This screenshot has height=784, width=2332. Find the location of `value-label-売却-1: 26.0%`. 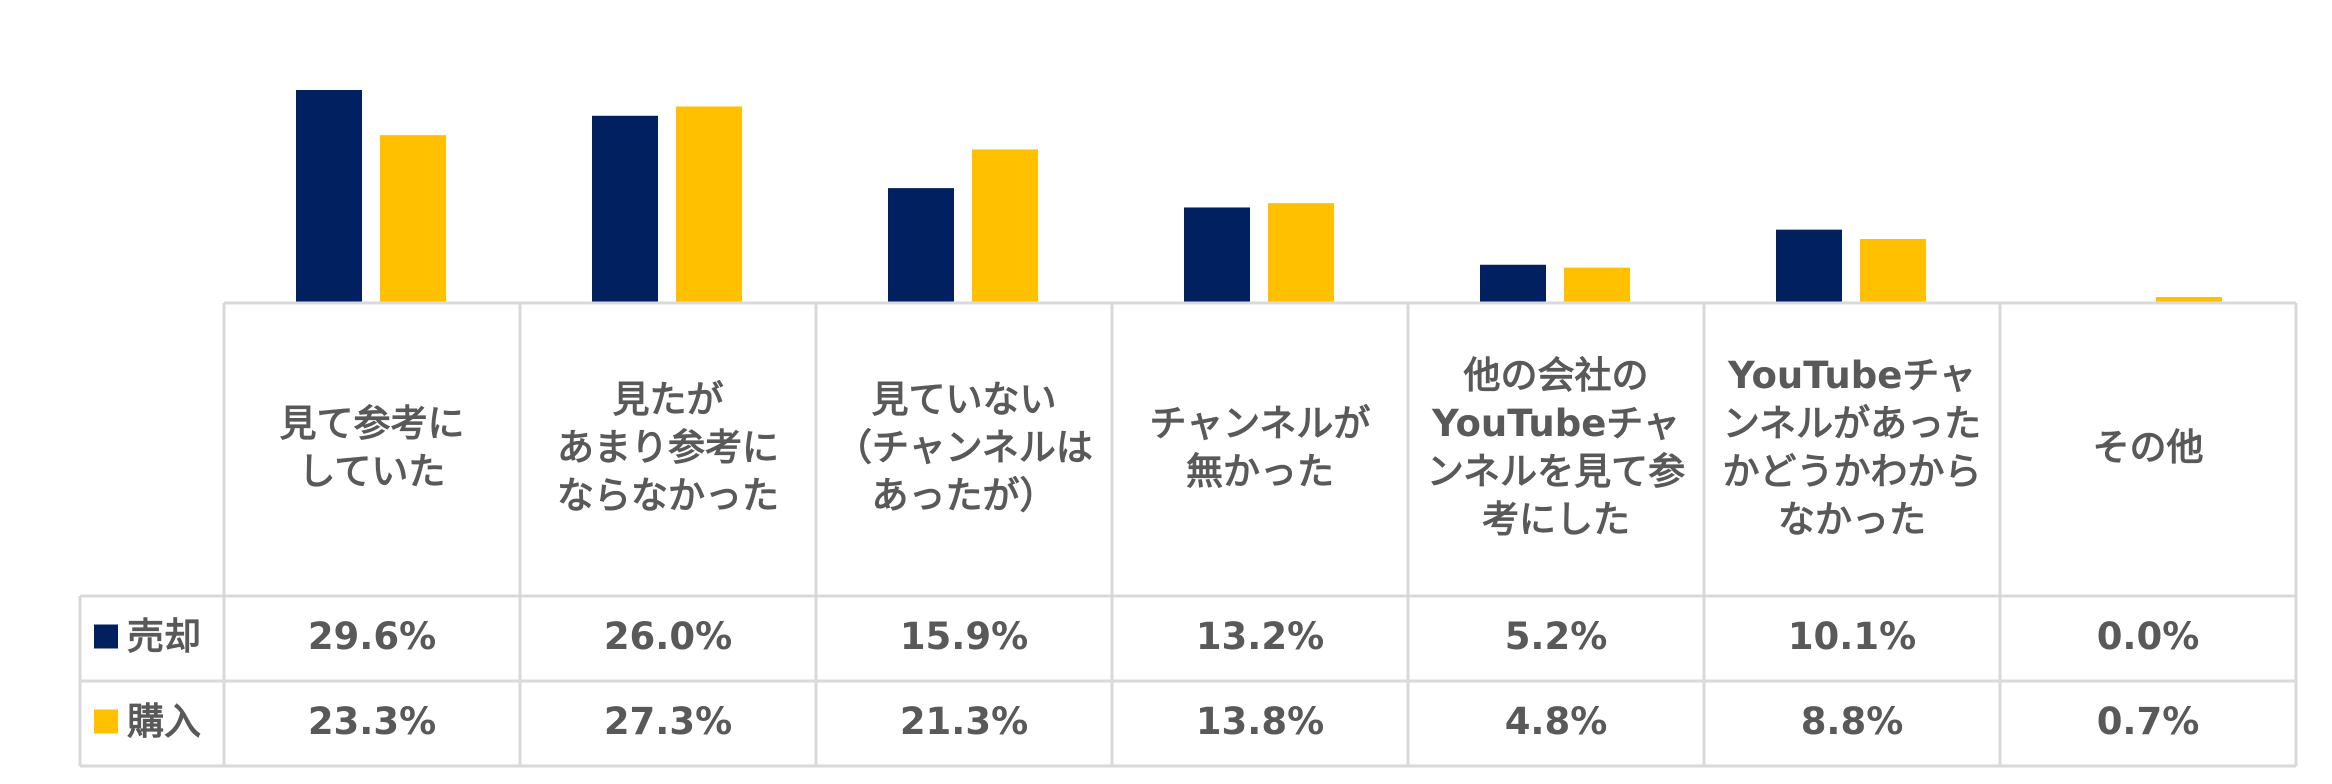

value-label-売却-1: 26.0% is located at coordinates (668, 636).